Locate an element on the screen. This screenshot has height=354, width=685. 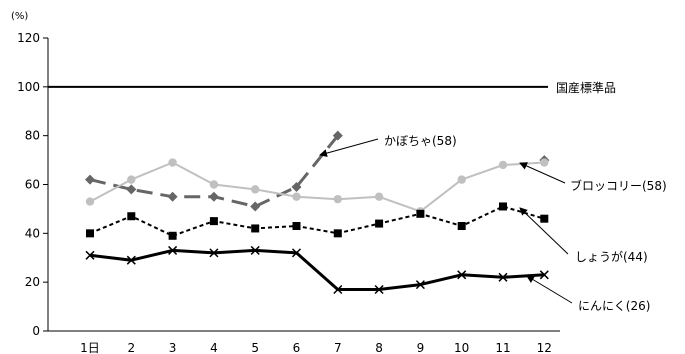
x-tick-label: 11 is located at coordinates (502, 347).